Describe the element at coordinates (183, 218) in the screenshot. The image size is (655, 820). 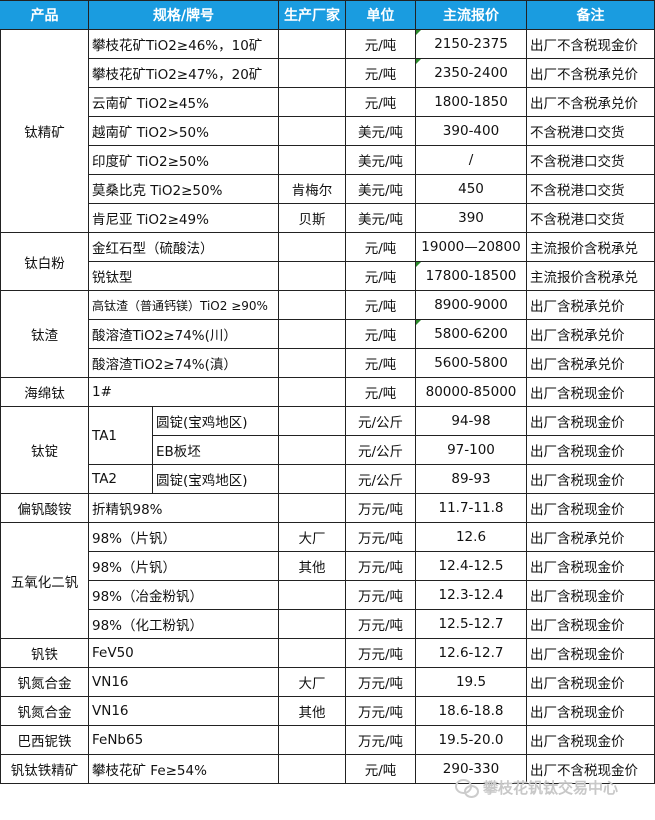
I see `spec-cell: 肯尼亚 TiO2≥49%` at that location.